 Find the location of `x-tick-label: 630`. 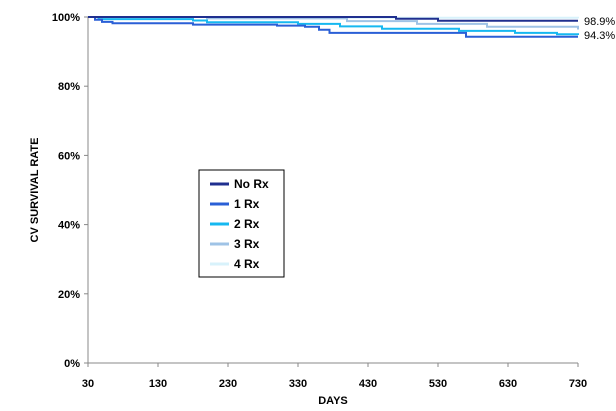

x-tick-label: 630 is located at coordinates (508, 384).